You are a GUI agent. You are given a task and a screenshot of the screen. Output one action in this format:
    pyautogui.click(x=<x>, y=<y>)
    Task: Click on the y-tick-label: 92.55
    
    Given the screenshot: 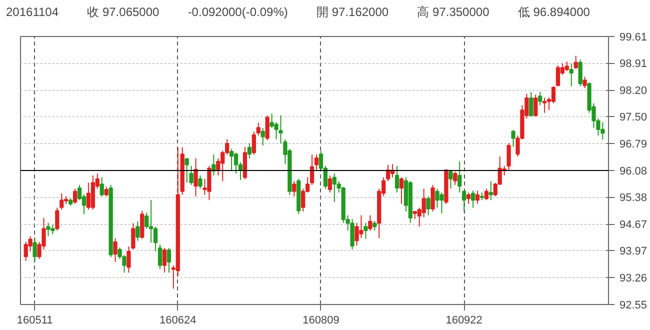 What is the action you would take?
    pyautogui.click(x=634, y=306)
    